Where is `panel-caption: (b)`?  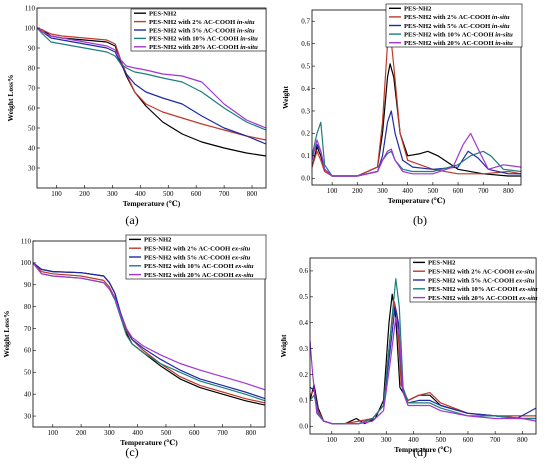
panel-caption: (b) is located at coordinates (420, 220).